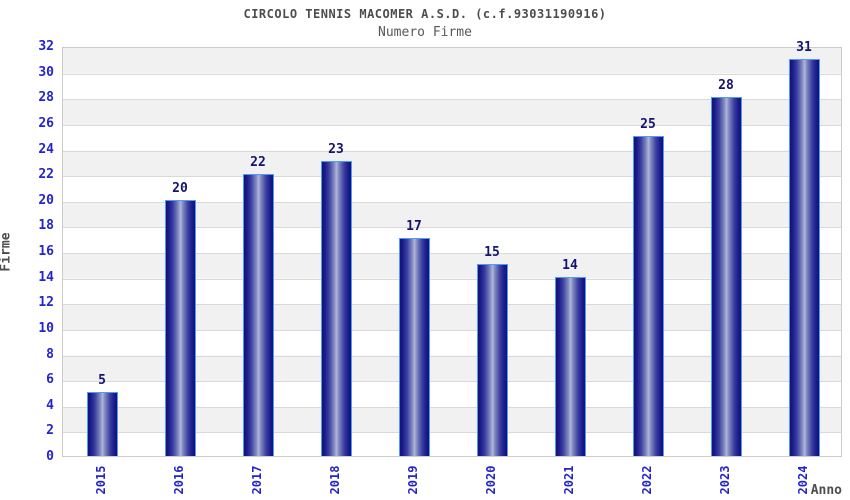 This screenshot has height=500, width=850. What do you see at coordinates (50, 431) in the screenshot?
I see `y-tick-2: 2` at bounding box center [50, 431].